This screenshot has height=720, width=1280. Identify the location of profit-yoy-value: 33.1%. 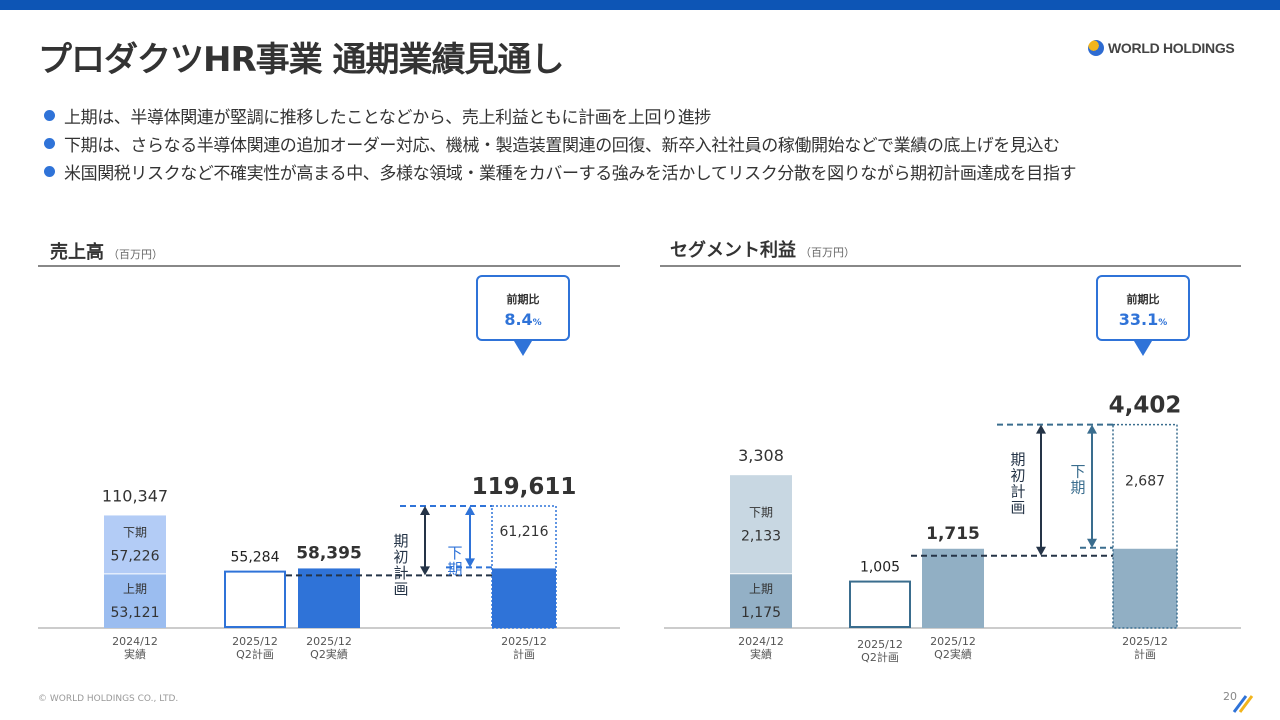
(1143, 319).